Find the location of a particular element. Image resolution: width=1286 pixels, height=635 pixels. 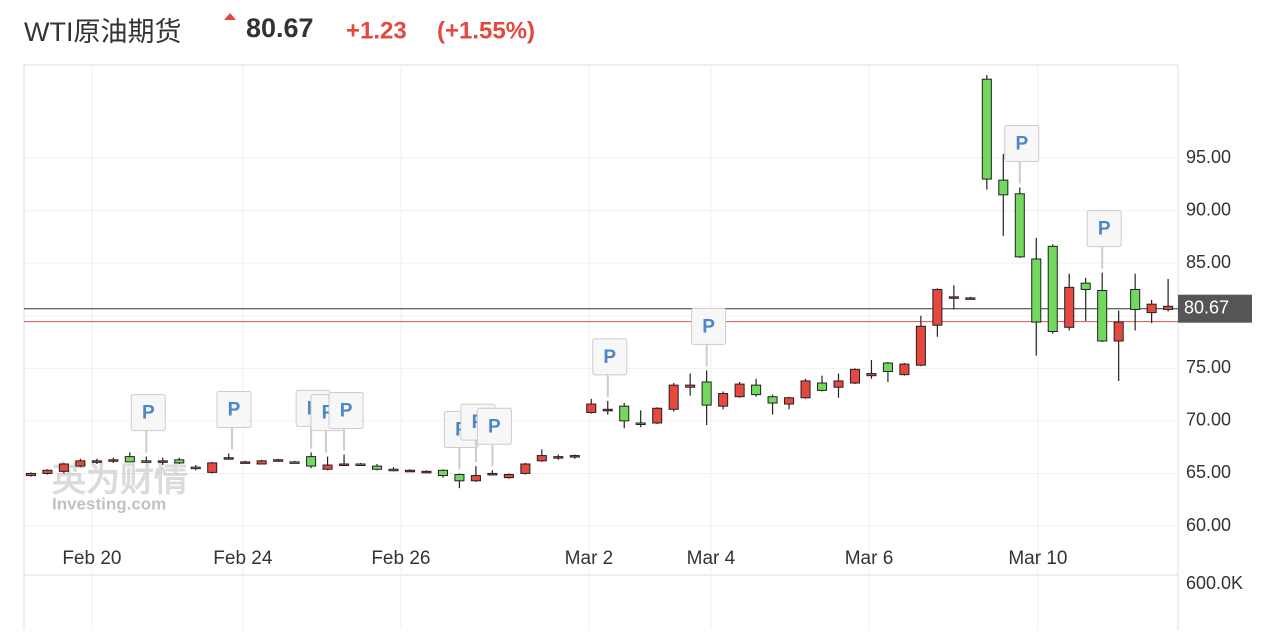

y-tick-label: 70.00 is located at coordinates (1208, 420).